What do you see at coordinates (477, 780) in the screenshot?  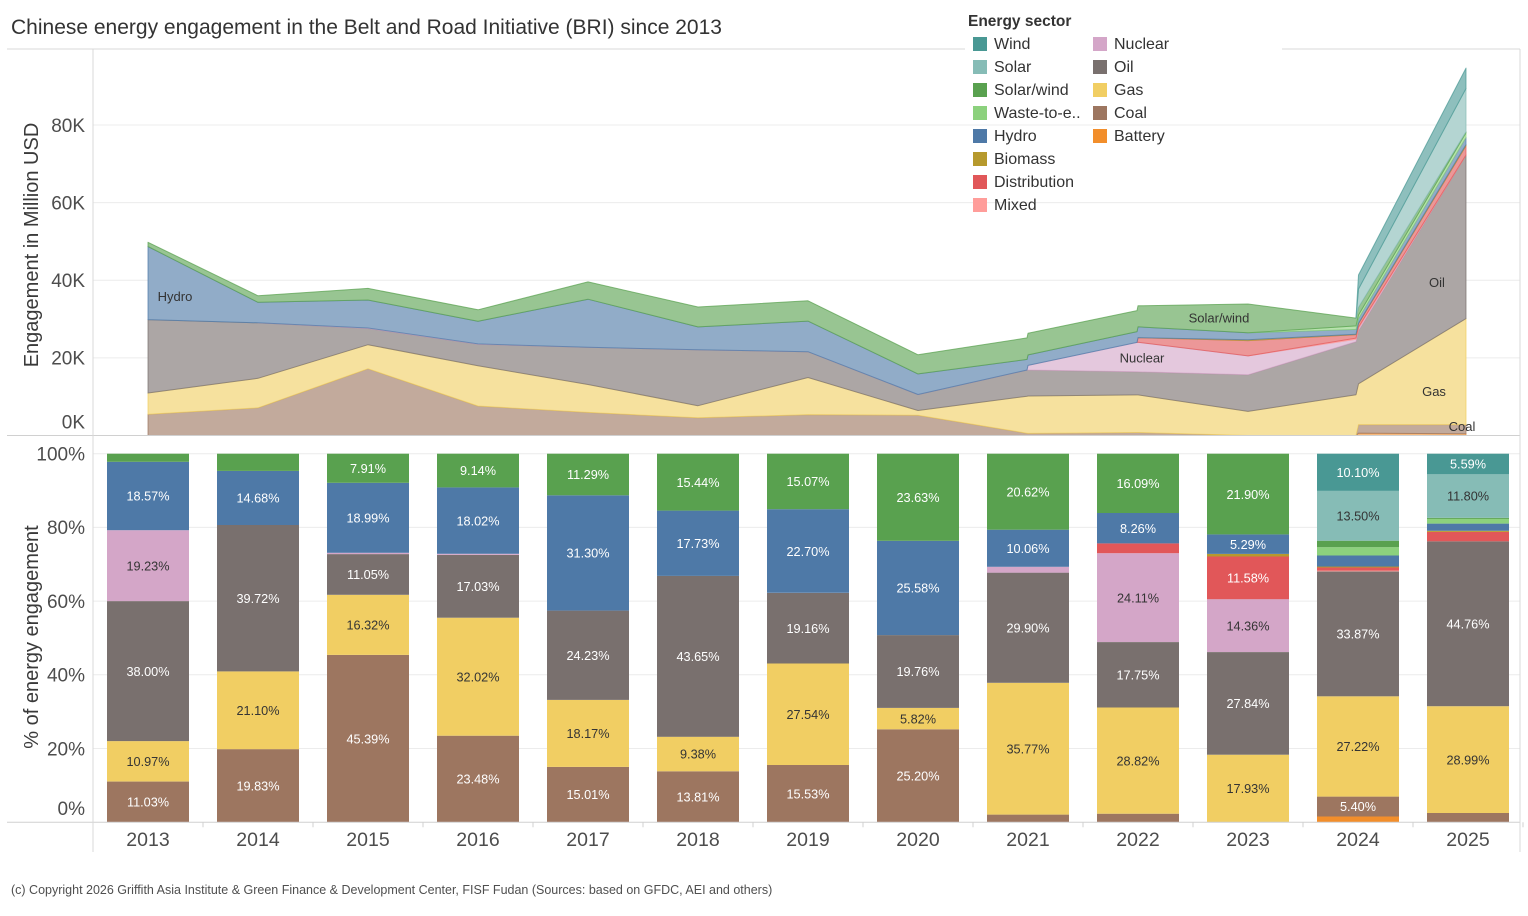 I see `svg-text: 23.48%` at bounding box center [477, 780].